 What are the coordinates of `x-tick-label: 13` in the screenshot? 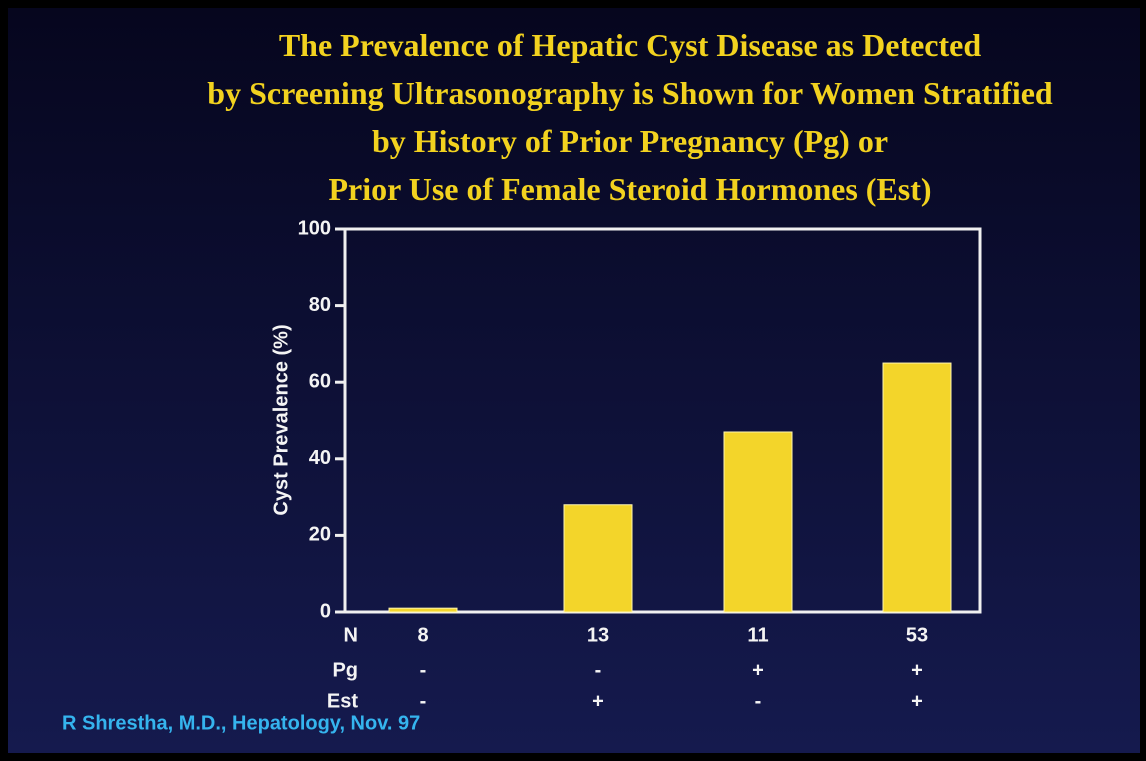 It's located at (598, 635).